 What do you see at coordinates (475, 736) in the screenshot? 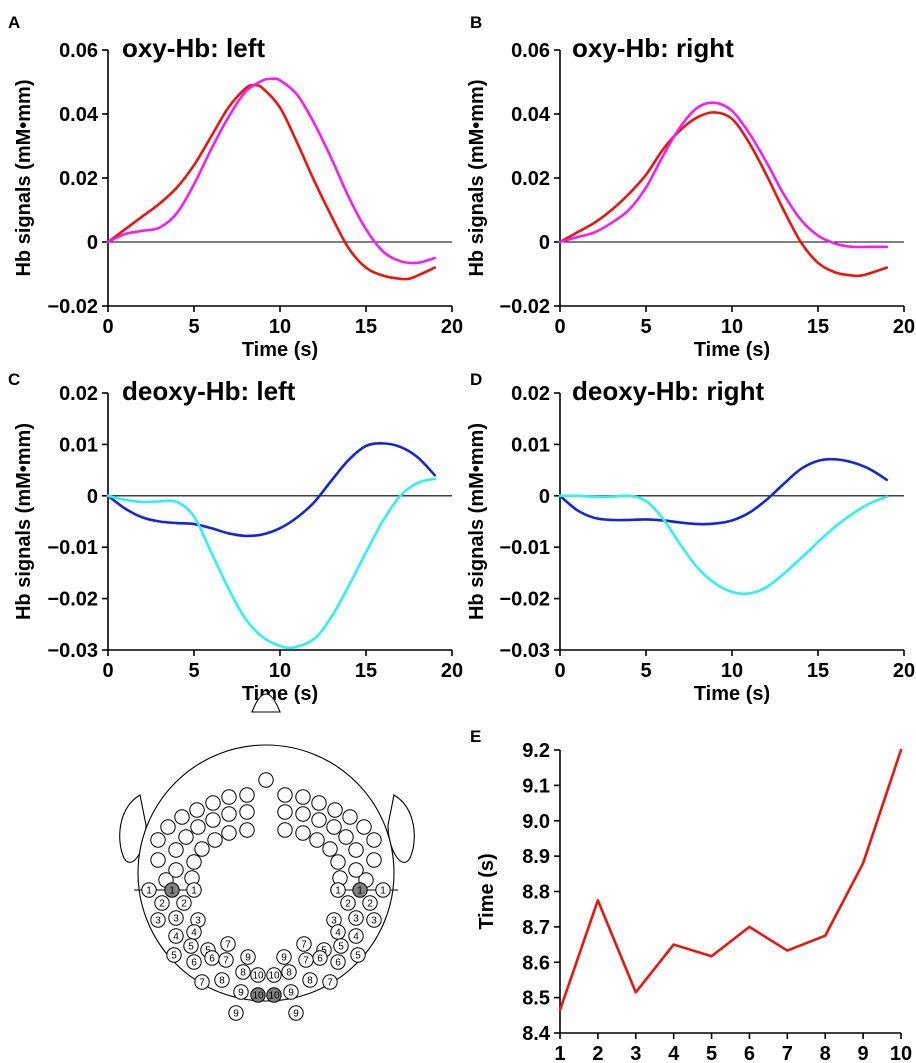
I see `panel-letter: E` at bounding box center [475, 736].